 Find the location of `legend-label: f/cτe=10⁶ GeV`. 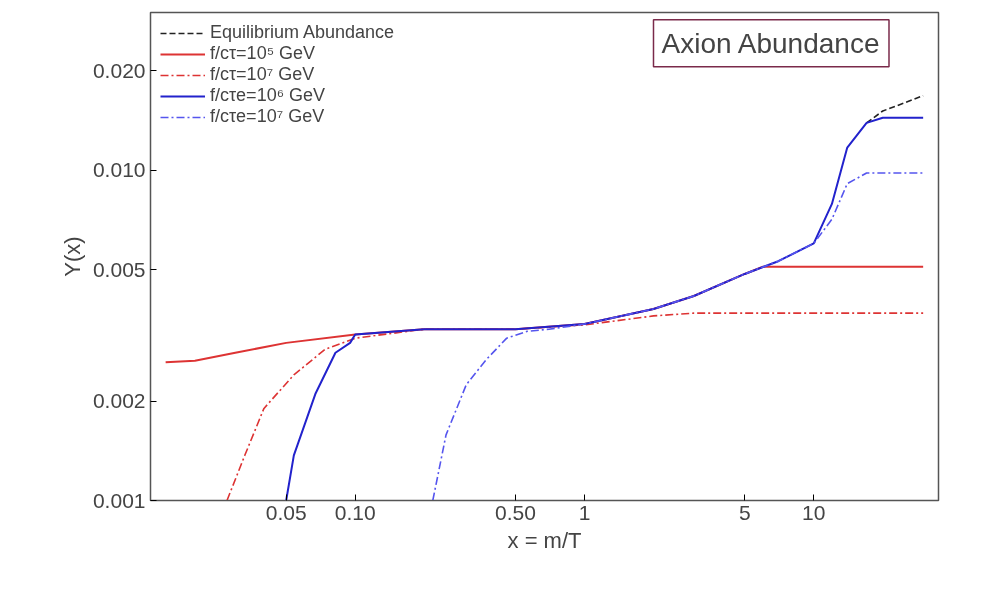

legend-label: f/cτe=10⁶ GeV is located at coordinates (268, 95).